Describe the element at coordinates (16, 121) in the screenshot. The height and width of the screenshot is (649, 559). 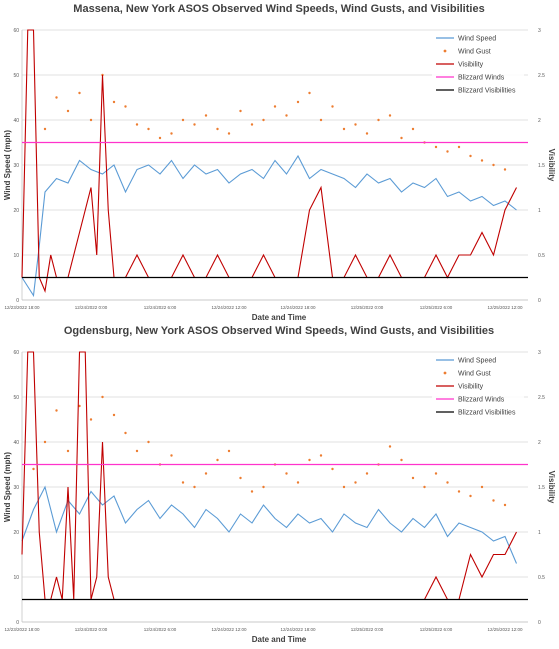
I see `y-tick-label: 40` at that location.